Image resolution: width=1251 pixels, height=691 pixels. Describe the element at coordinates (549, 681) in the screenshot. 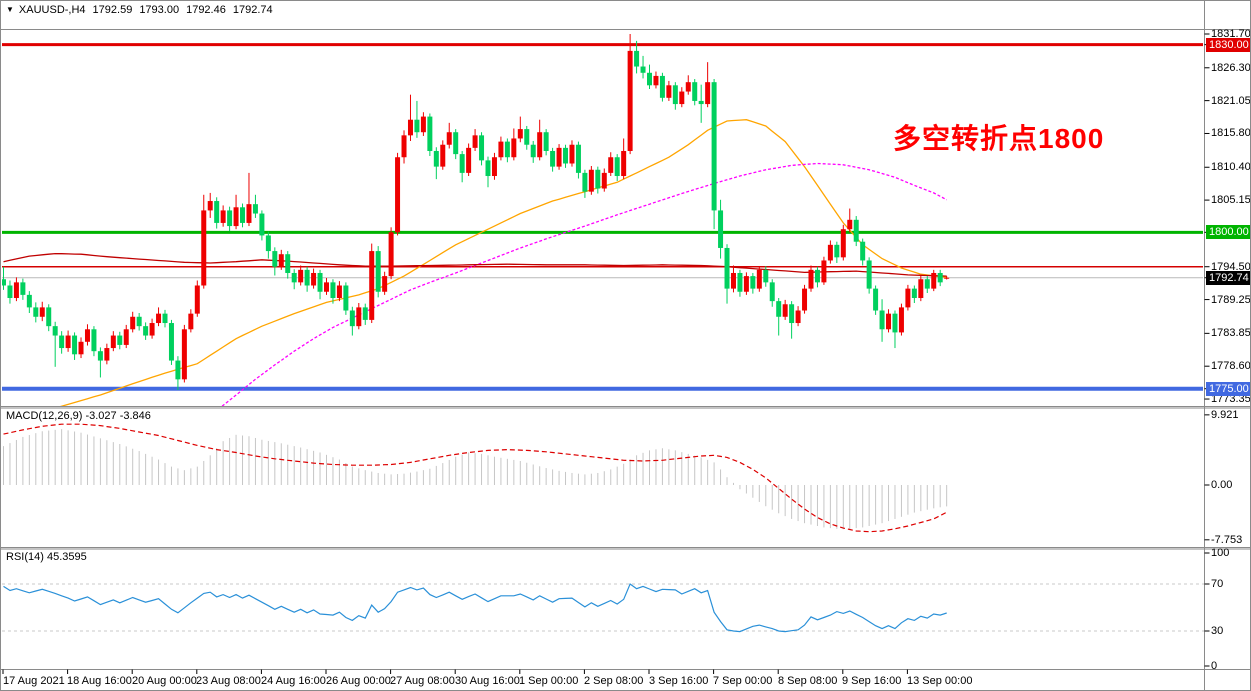

I see `time-axis-label: 1 Sep 00:00` at that location.